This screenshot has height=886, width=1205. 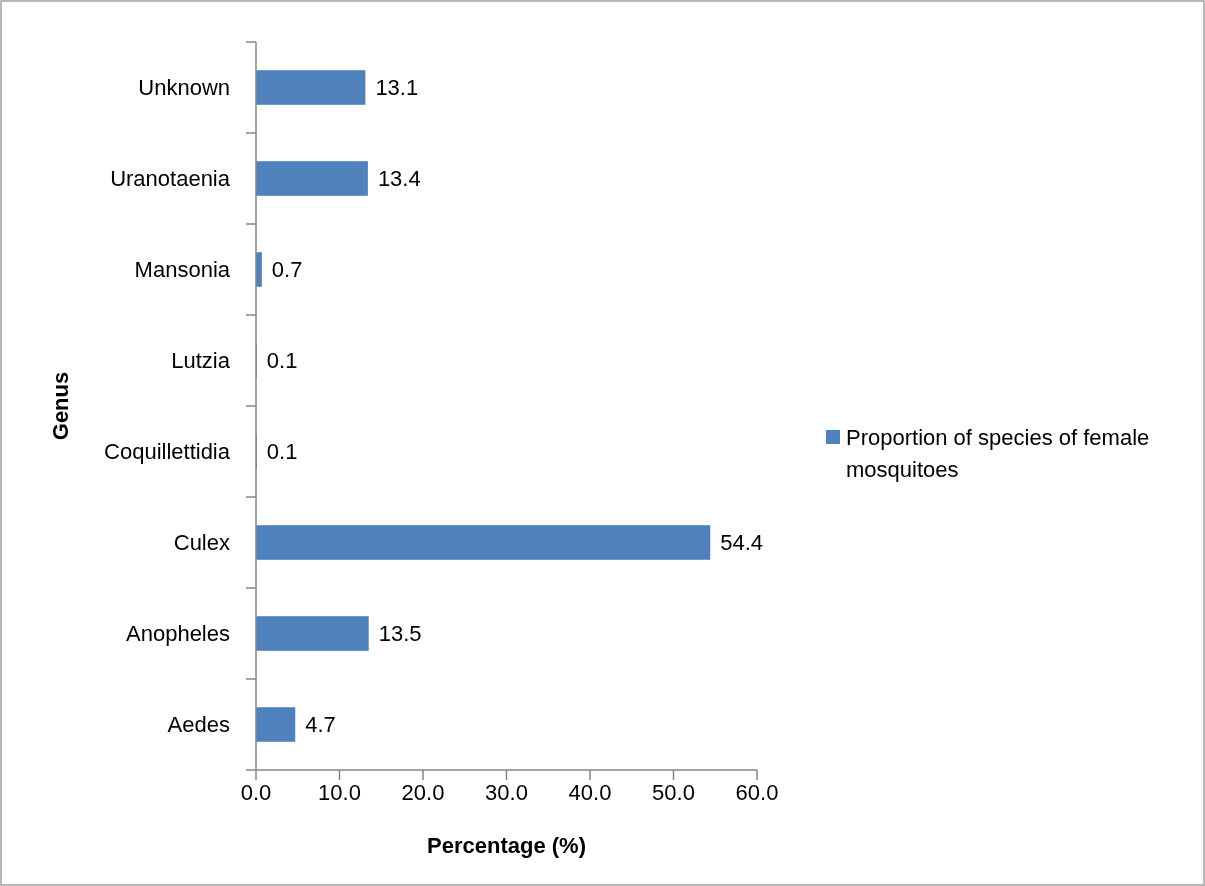 What do you see at coordinates (339, 792) in the screenshot?
I see `x-tick-label: 10.0` at bounding box center [339, 792].